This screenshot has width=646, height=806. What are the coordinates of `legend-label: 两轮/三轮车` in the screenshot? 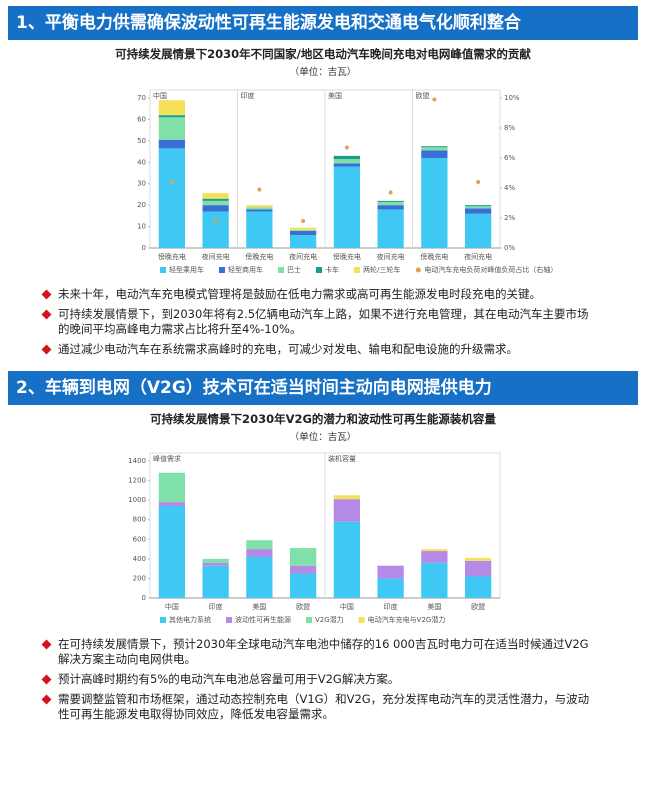 It's located at (381, 269).